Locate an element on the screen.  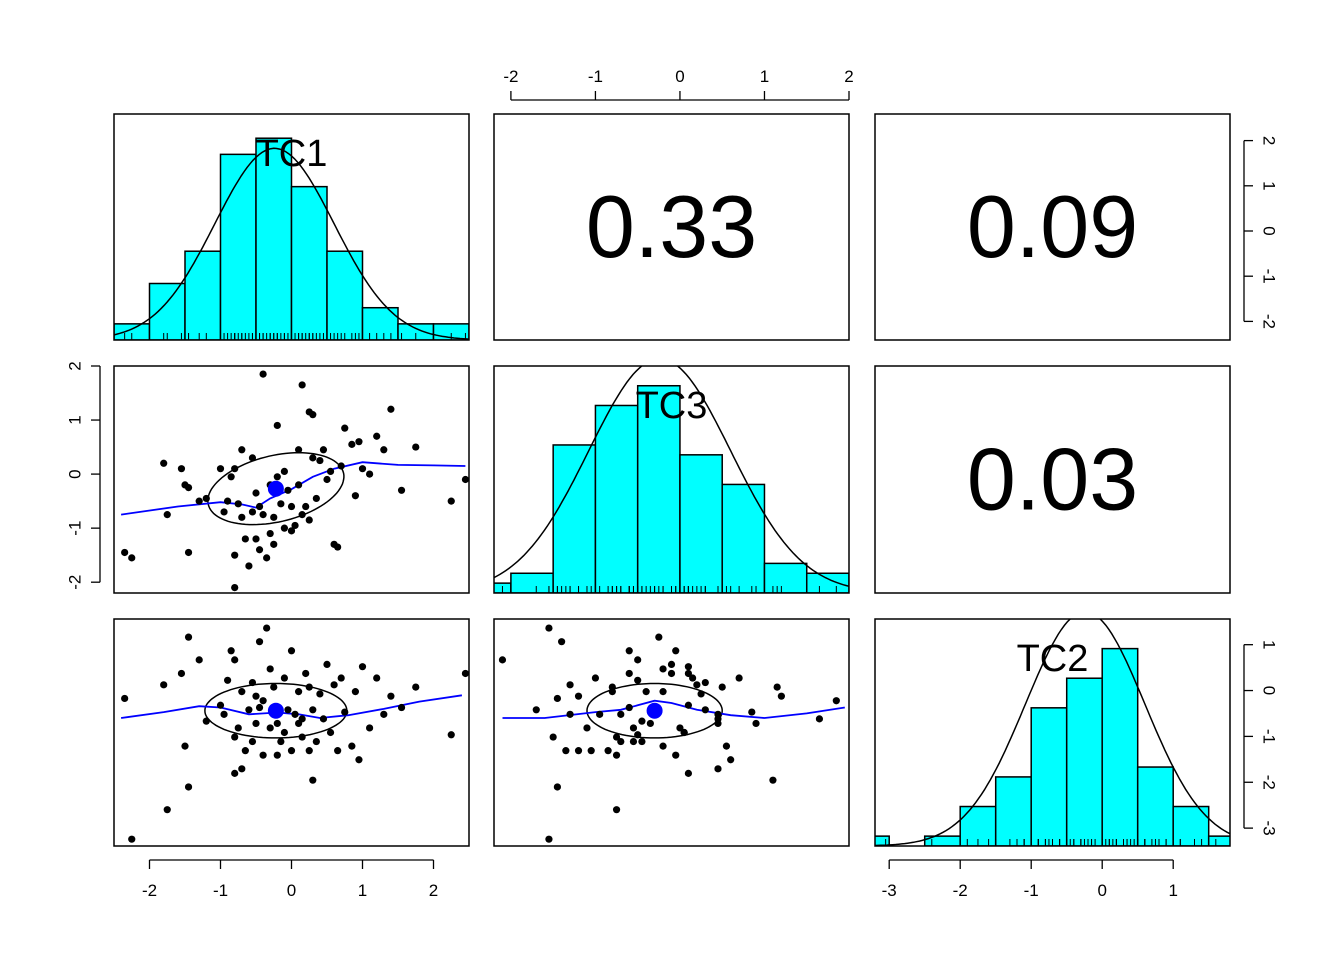
variable-label-tc1: TC1 is located at coordinates (292, 154).